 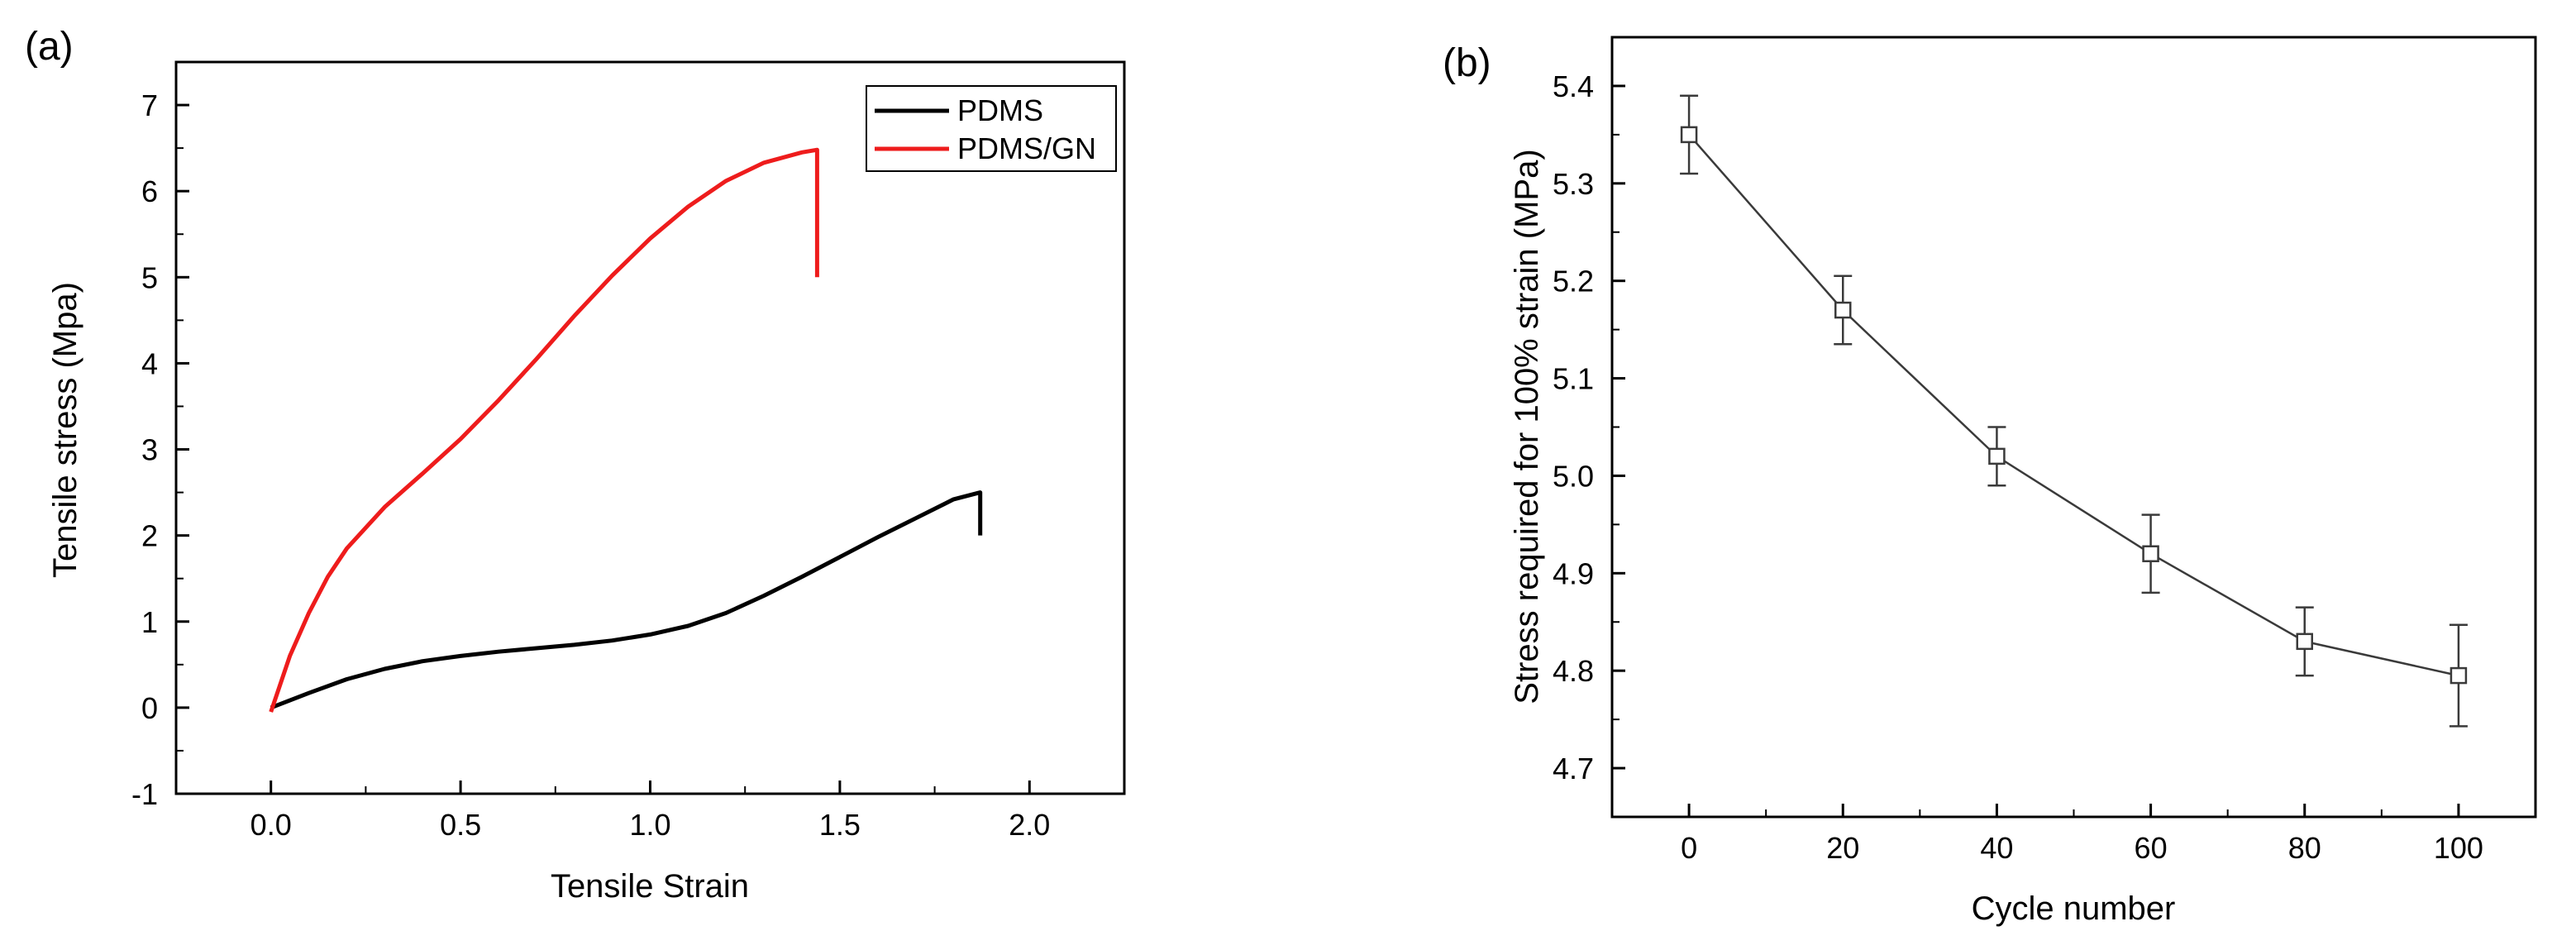 What do you see at coordinates (626, 600) in the screenshot?
I see `series-line-pdms` at bounding box center [626, 600].